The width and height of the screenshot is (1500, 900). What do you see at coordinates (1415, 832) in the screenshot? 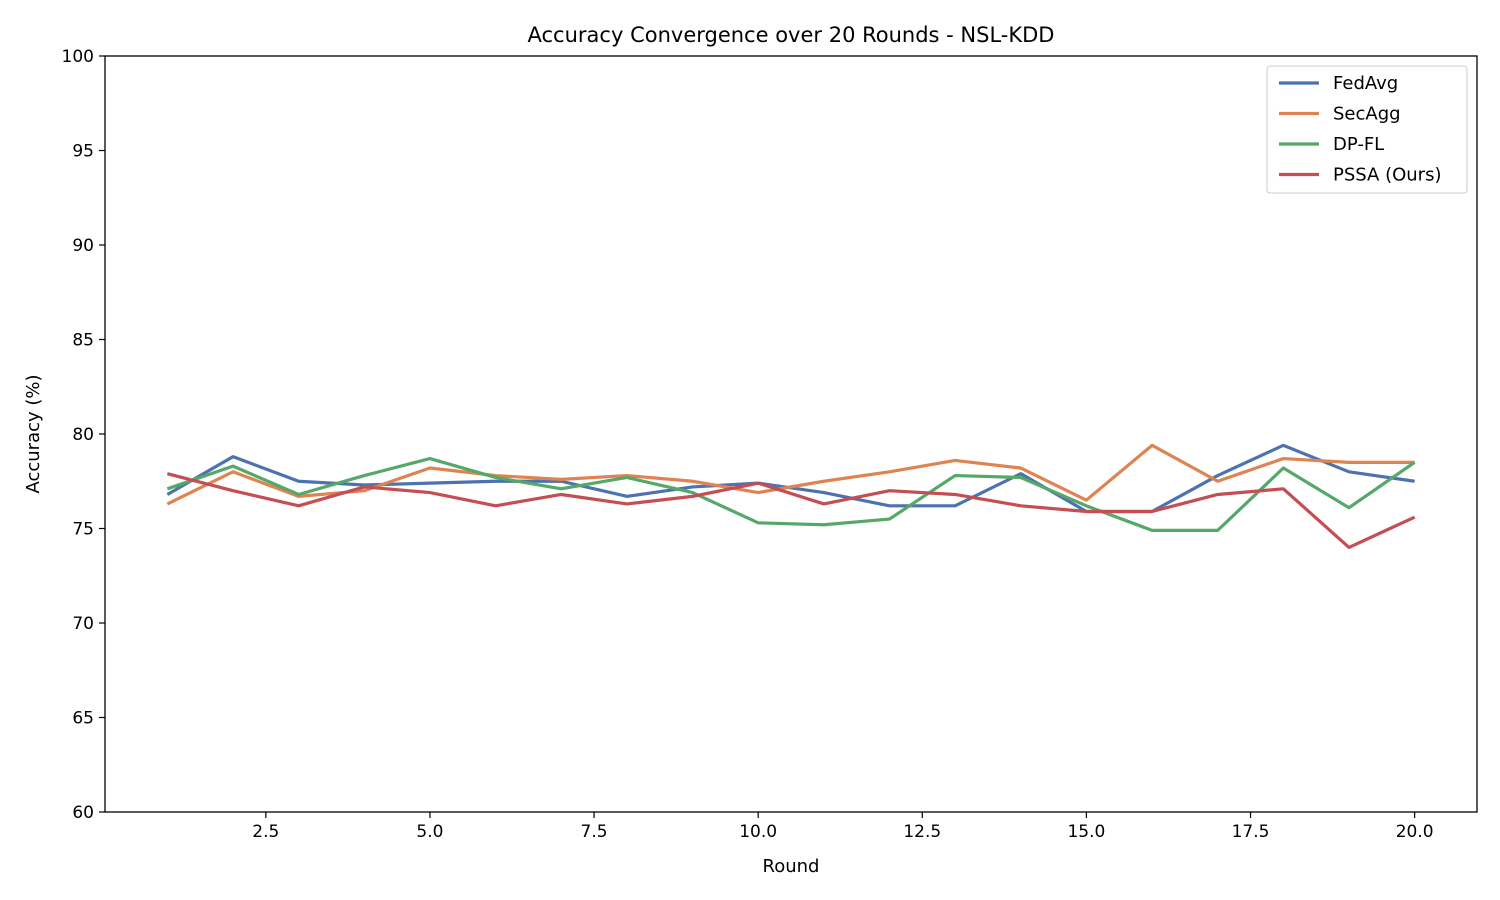
I see `x-tick-label: 20.0` at bounding box center [1415, 832].